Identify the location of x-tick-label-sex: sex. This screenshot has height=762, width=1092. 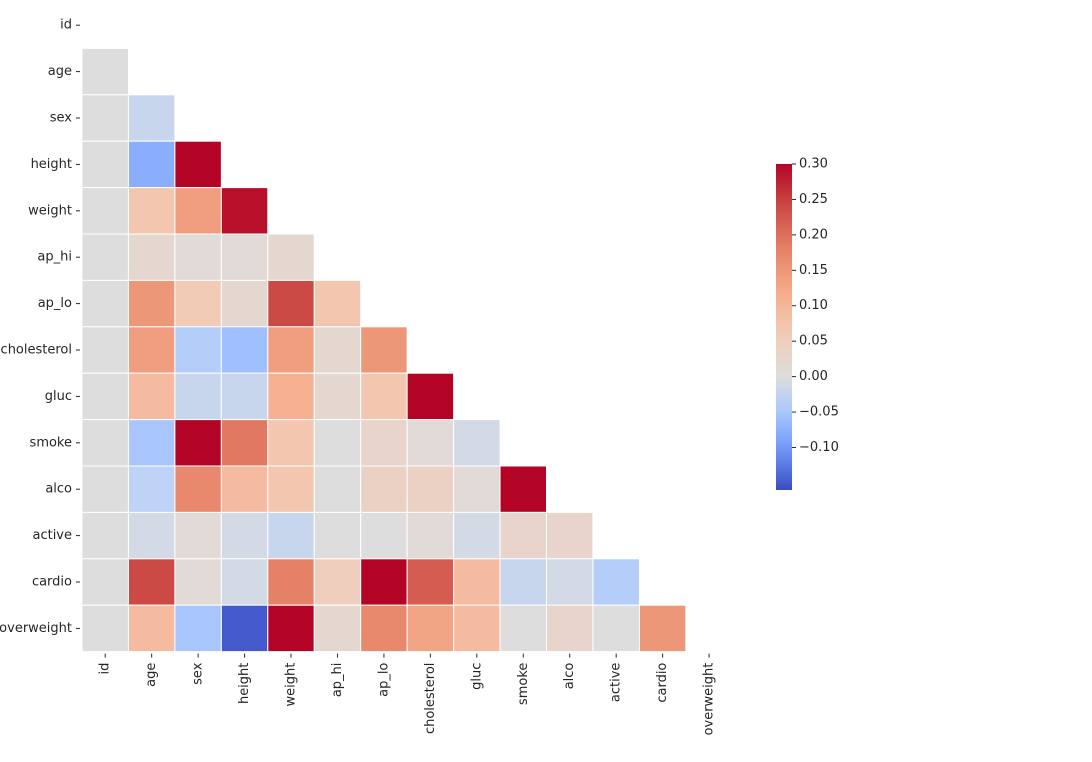
(198, 673).